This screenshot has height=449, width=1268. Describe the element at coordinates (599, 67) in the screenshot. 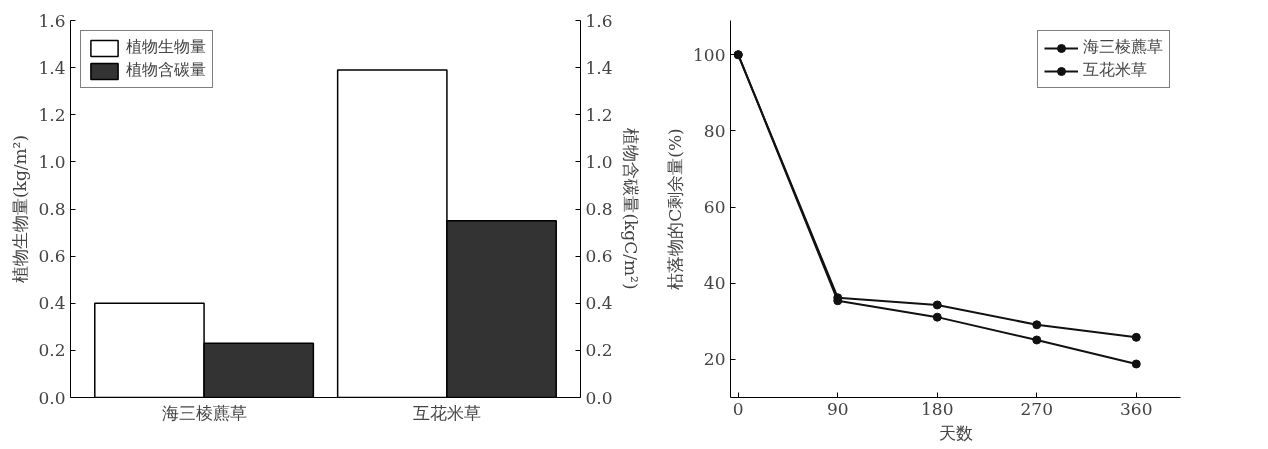

I see `y2-tick-label: 1.4` at that location.